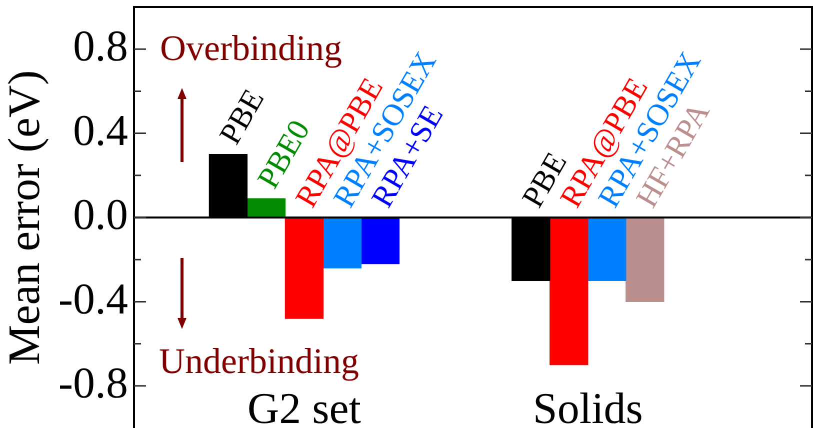 The image size is (813, 428). Describe the element at coordinates (304, 406) in the screenshot. I see `x-tick-label: G2 set` at that location.